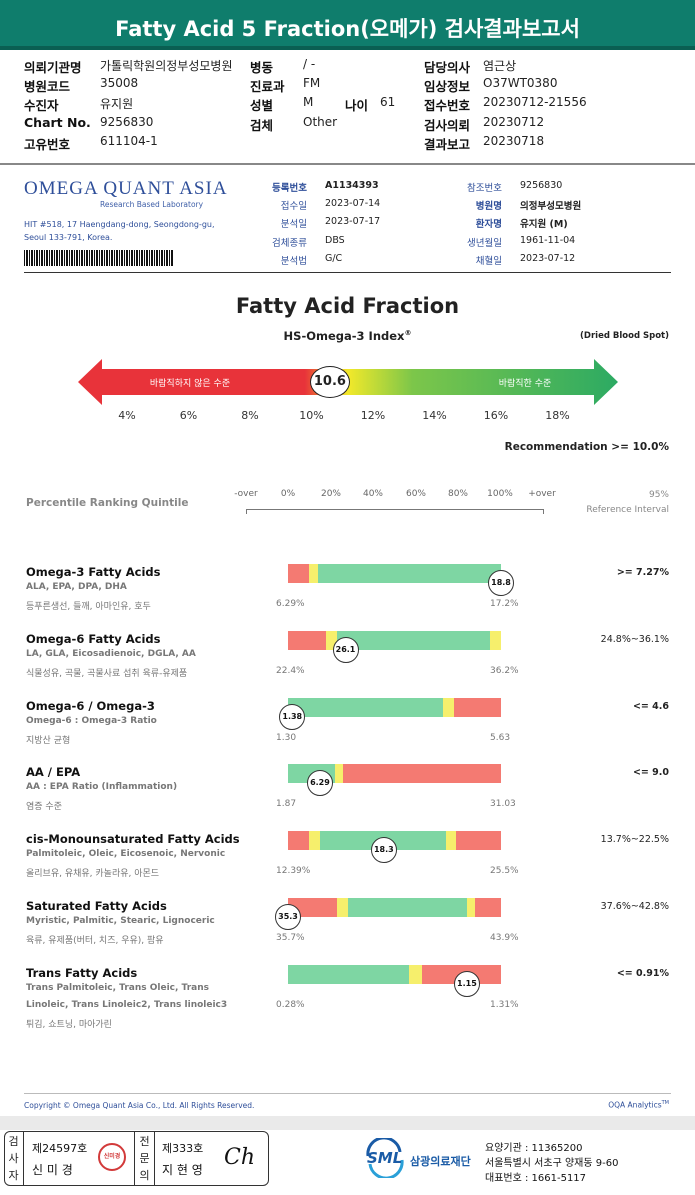  Describe the element at coordinates (288, 494) in the screenshot. I see `percentile-scale-label: 0%` at that location.